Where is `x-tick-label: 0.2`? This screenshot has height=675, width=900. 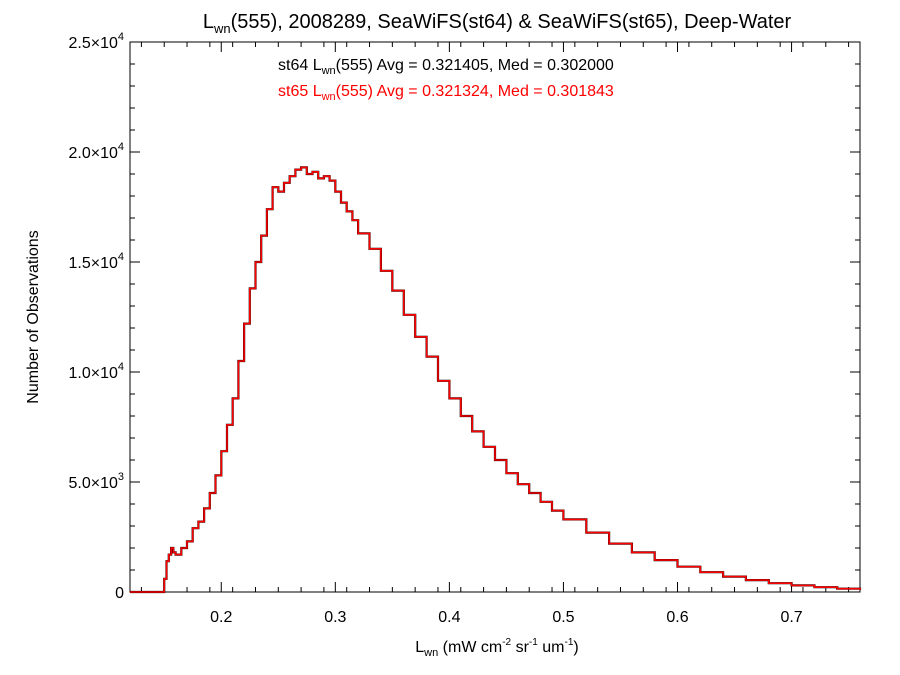
x-tick-label: 0.2 is located at coordinates (221, 617).